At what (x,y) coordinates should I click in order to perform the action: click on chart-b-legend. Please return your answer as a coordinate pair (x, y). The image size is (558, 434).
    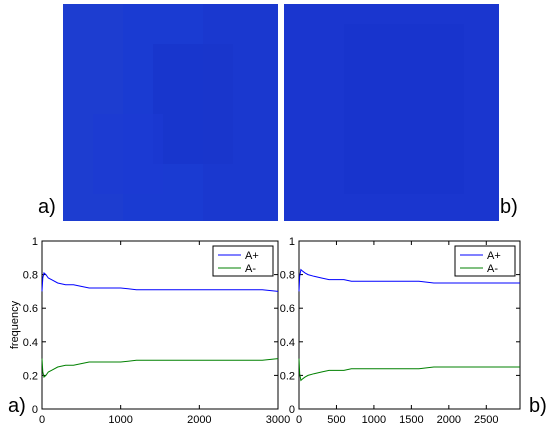
    Looking at the image, I should click on (485, 261).